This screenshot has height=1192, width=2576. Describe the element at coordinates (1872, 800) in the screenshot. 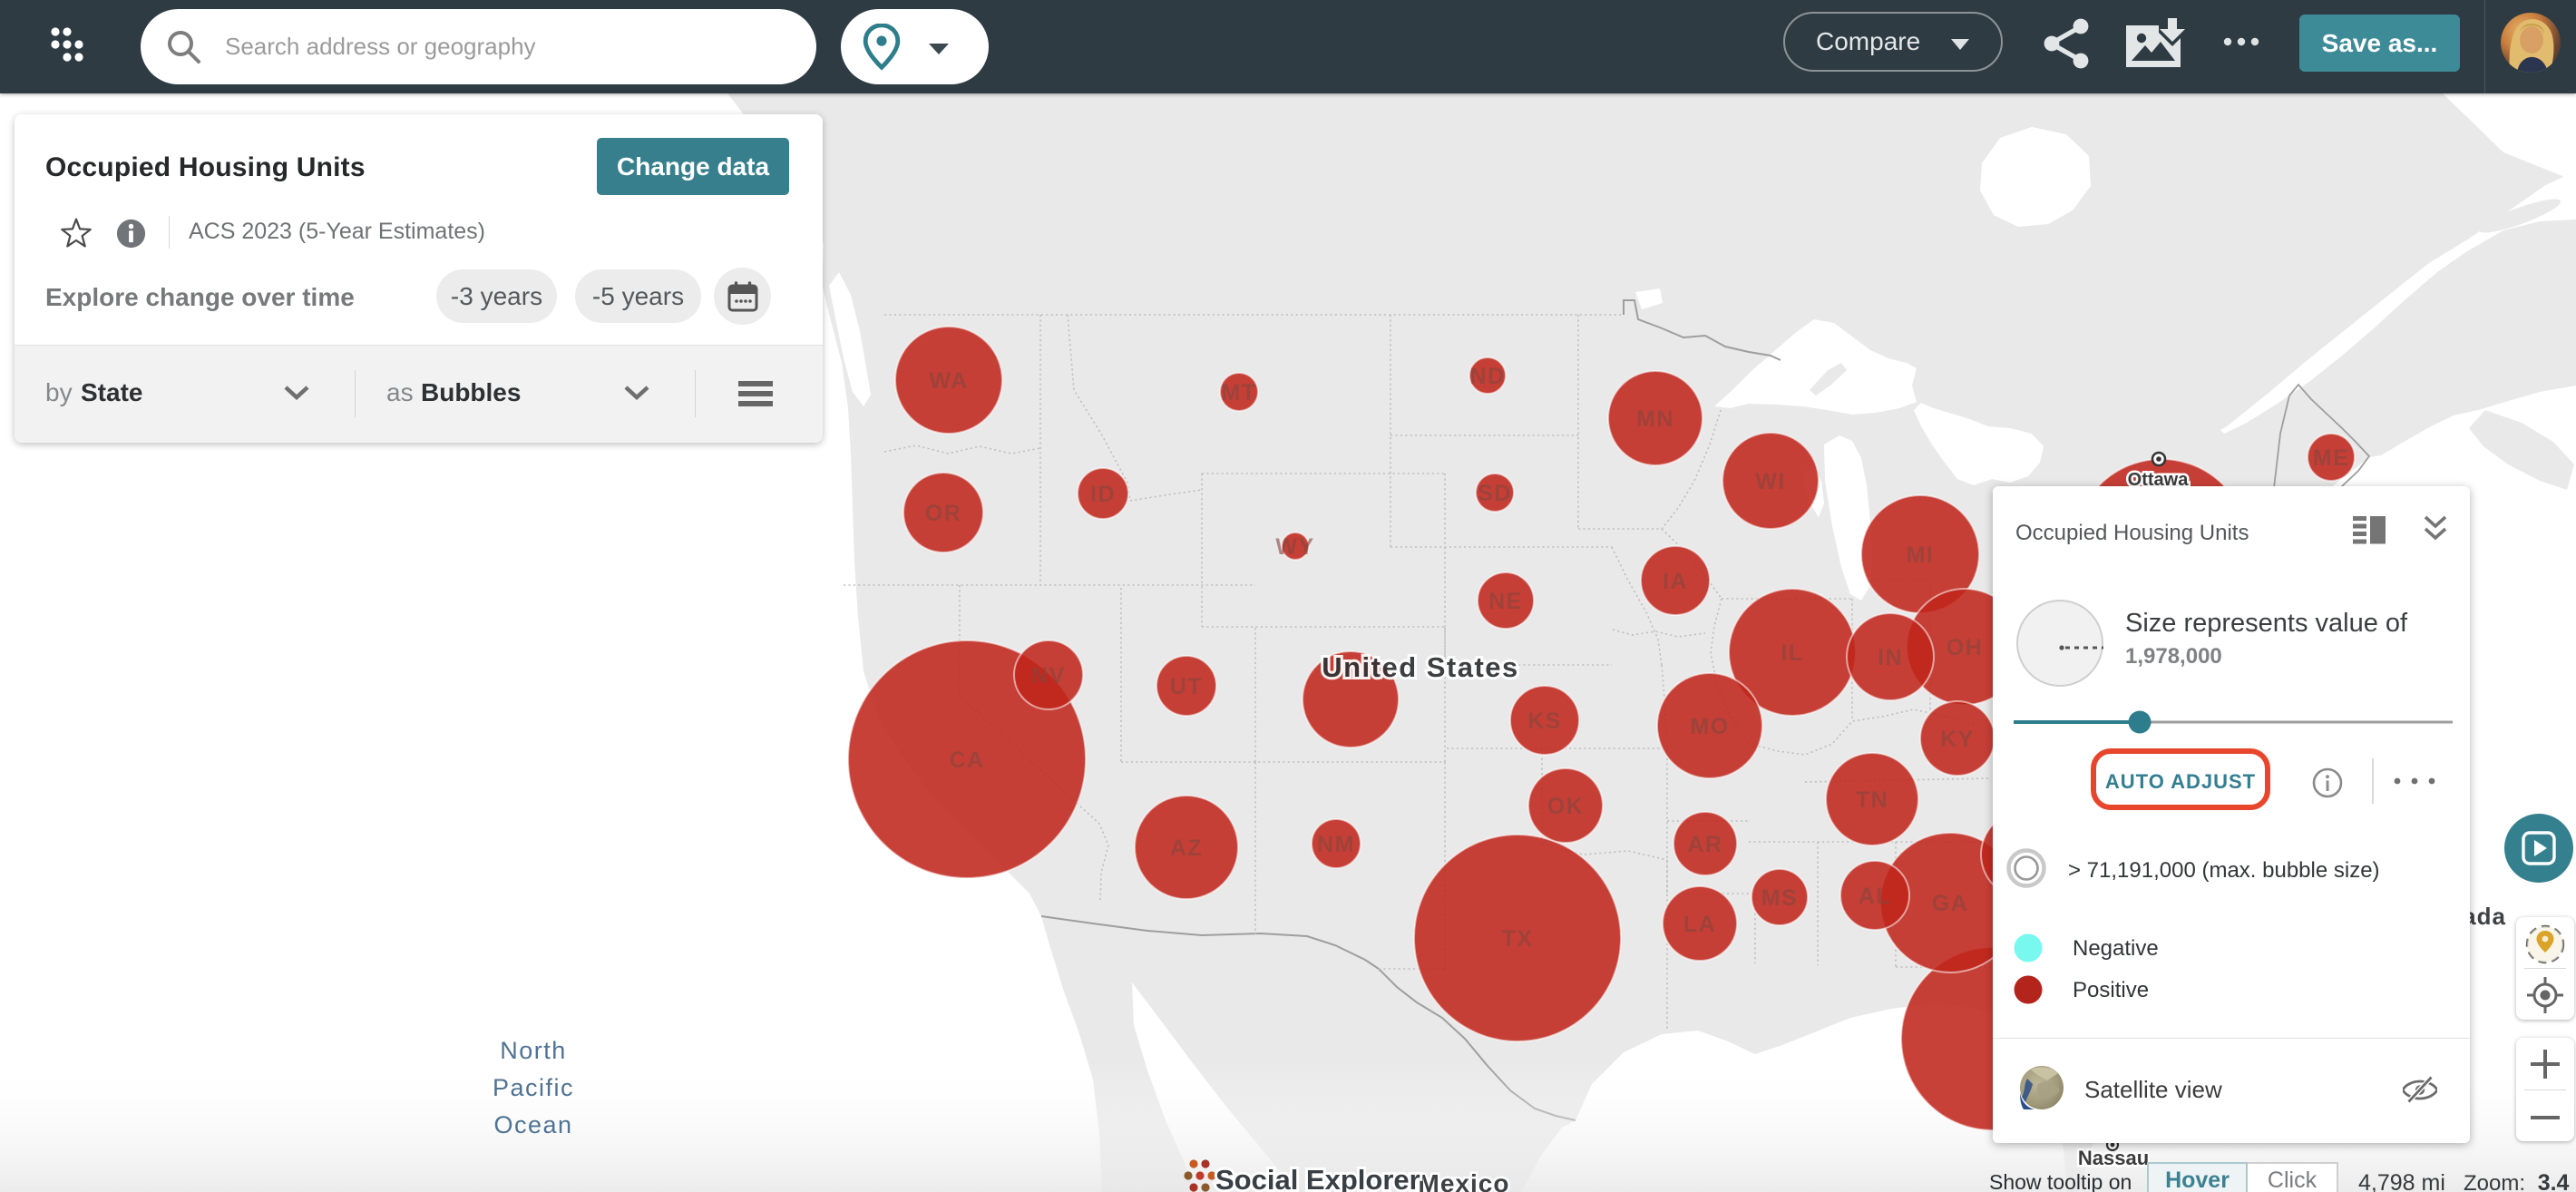

I see `svg-text: TN` at that location.